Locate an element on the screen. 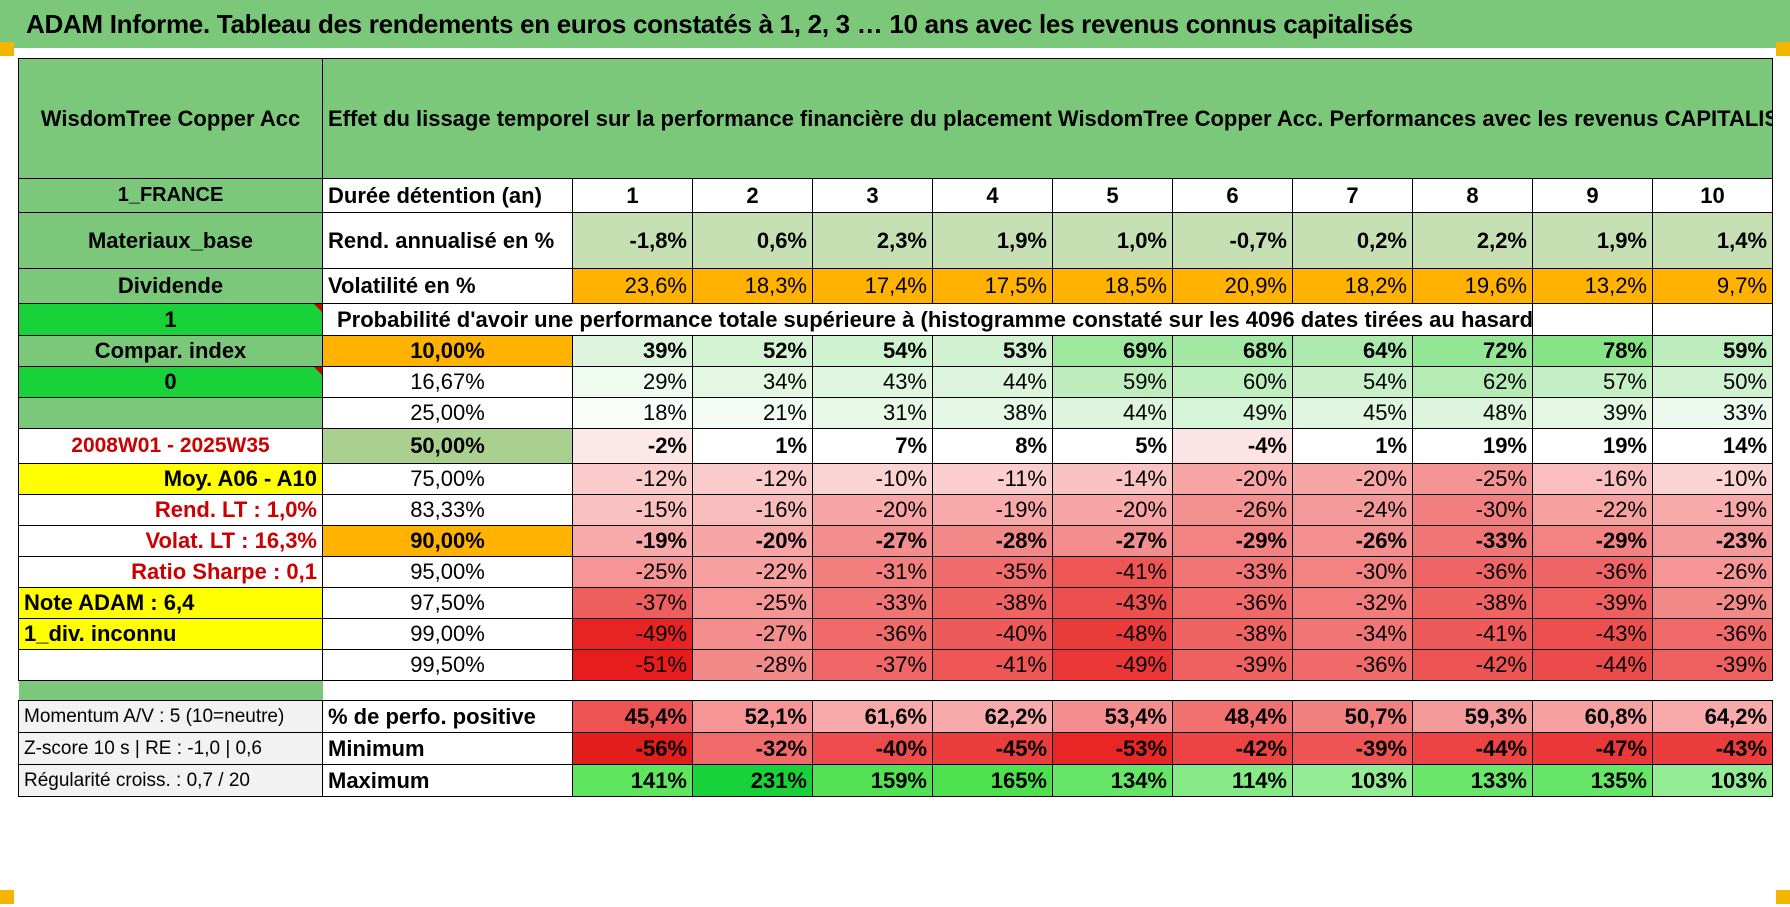 The height and width of the screenshot is (907, 1790). quantile-cell: -30% is located at coordinates (1472, 510).